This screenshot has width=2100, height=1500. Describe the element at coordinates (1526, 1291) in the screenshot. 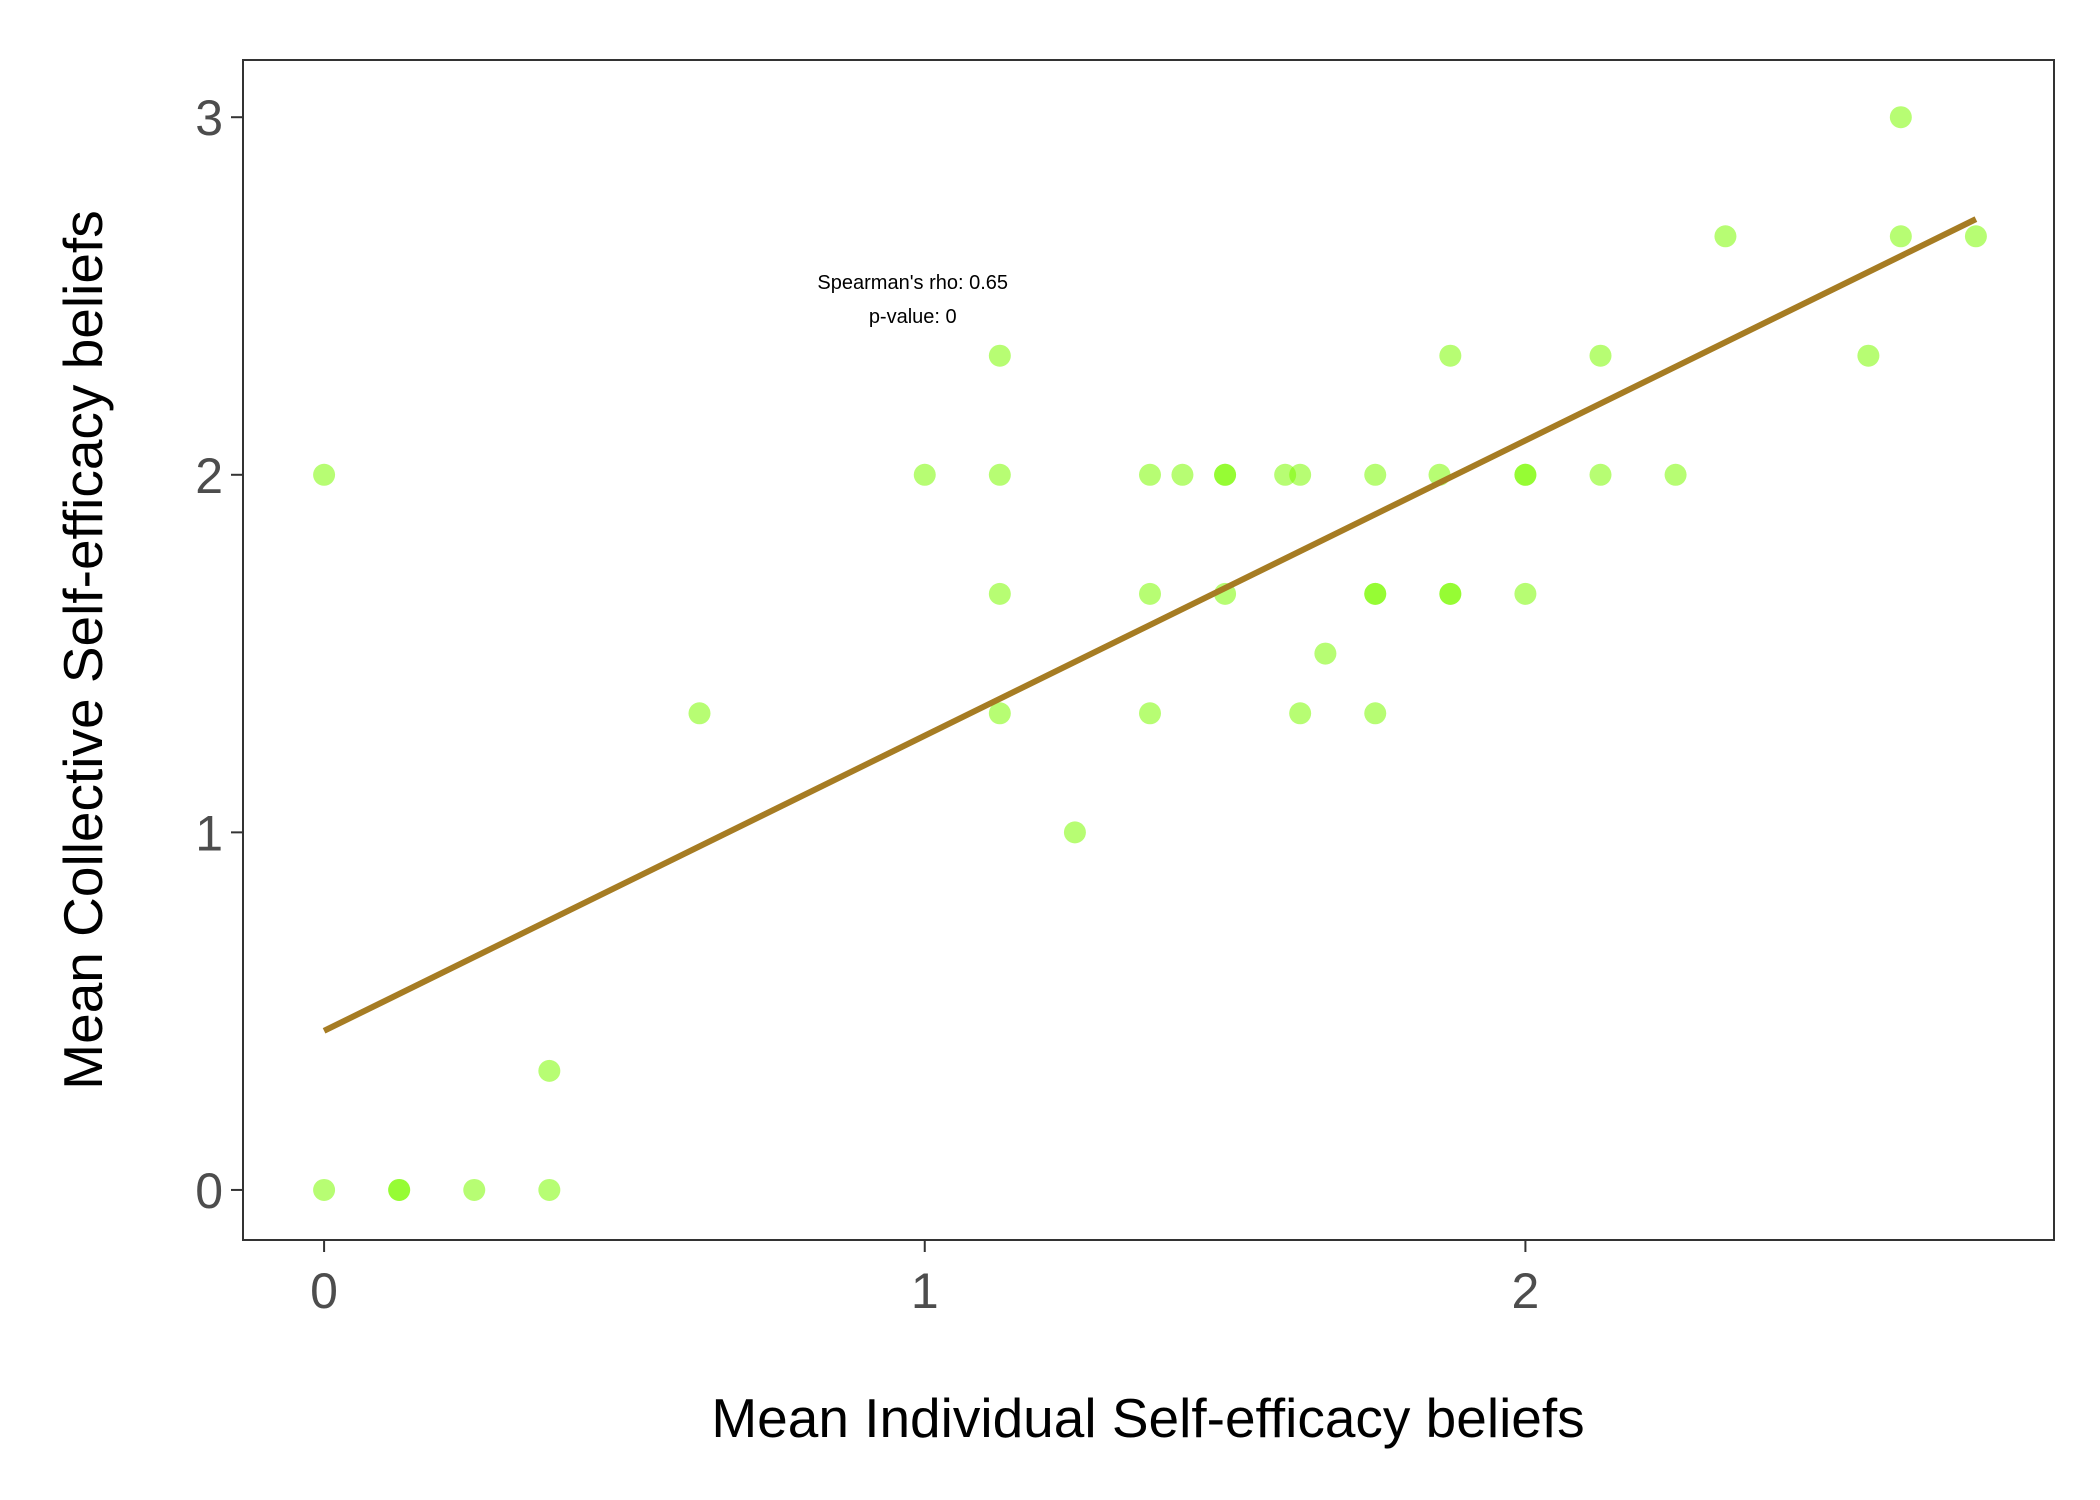

I see `x-tick-label: 2` at that location.